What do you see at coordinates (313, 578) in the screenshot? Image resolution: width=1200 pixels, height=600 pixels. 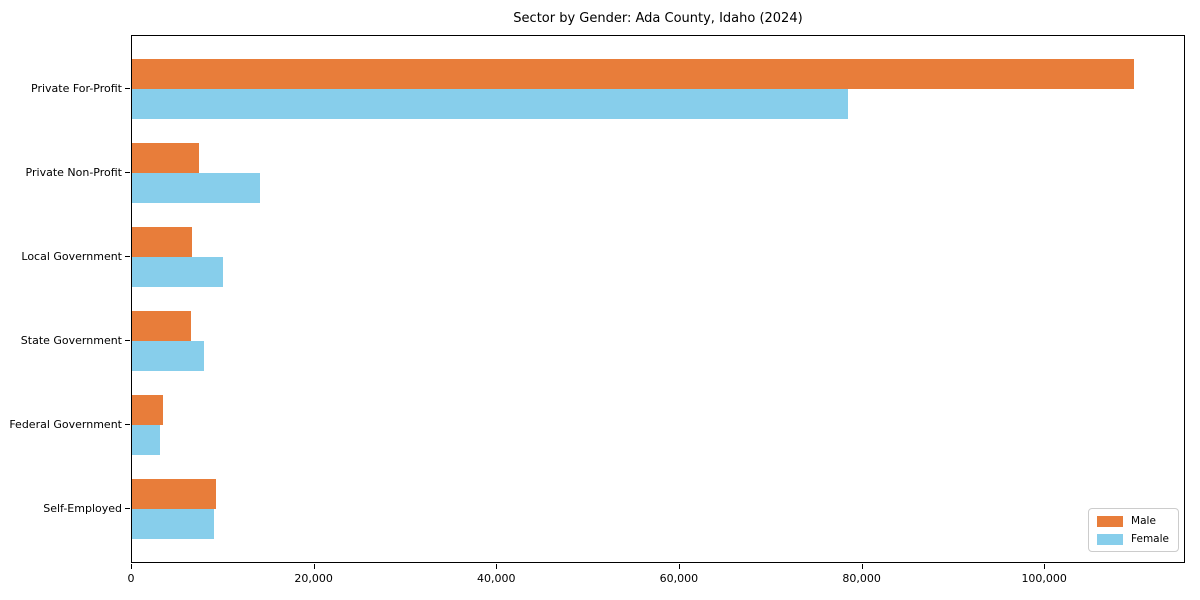 I see `xtick-label: 20,000` at bounding box center [313, 578].